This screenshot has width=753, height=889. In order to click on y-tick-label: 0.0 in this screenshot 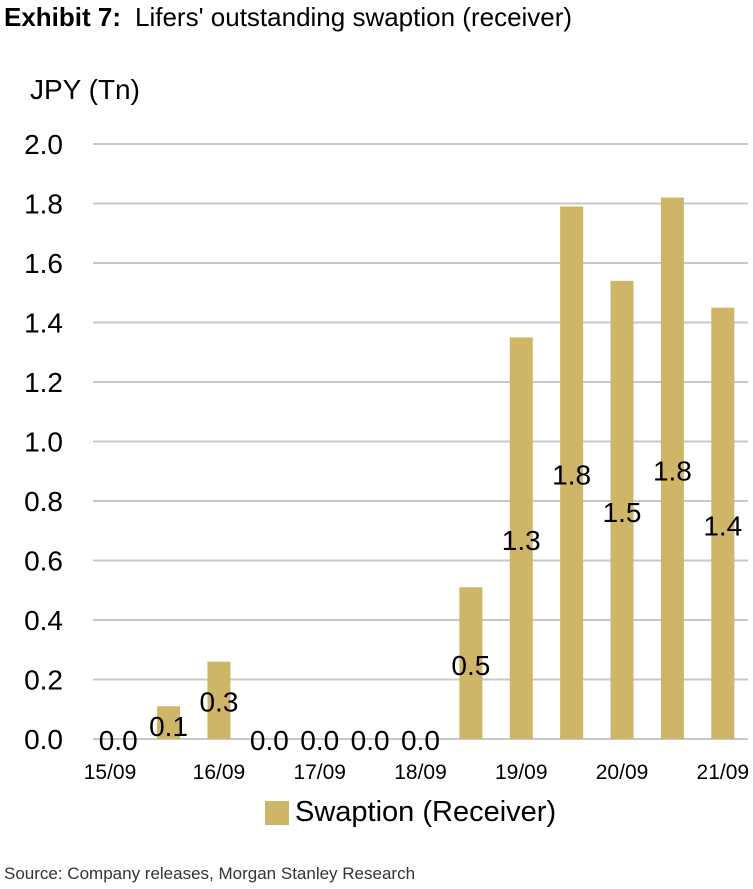, I will do `click(43, 739)`.